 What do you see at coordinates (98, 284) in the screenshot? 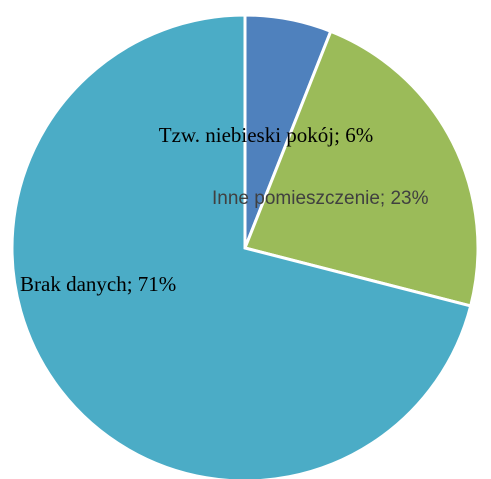
I see `slice-label-brak-danych: Brak danych; 71%` at bounding box center [98, 284].